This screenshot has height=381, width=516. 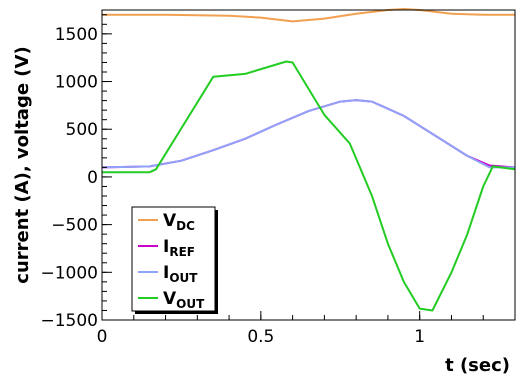 What do you see at coordinates (173, 259) in the screenshot?
I see `legend-box` at bounding box center [173, 259].